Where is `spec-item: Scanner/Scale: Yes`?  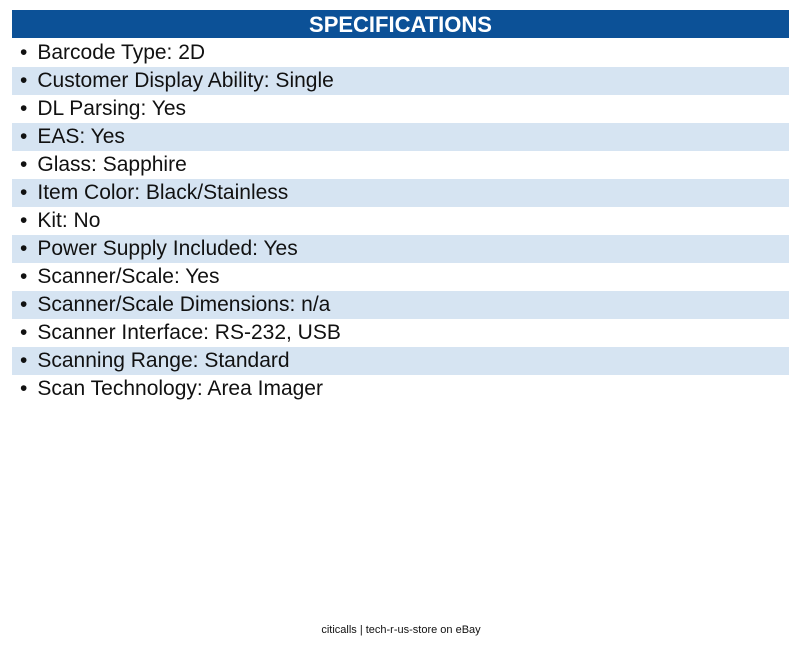 spec-item: Scanner/Scale: Yes is located at coordinates (400, 277).